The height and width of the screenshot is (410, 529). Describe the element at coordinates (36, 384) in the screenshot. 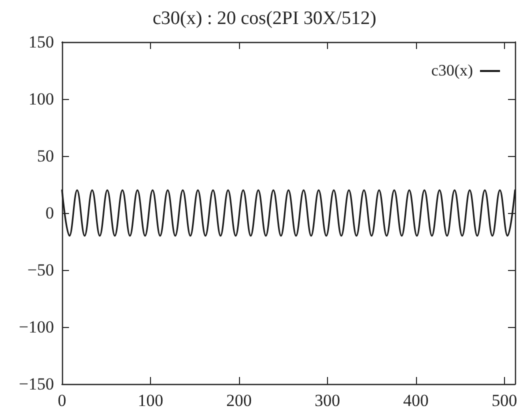

I see `y-tick-label: −150` at that location.